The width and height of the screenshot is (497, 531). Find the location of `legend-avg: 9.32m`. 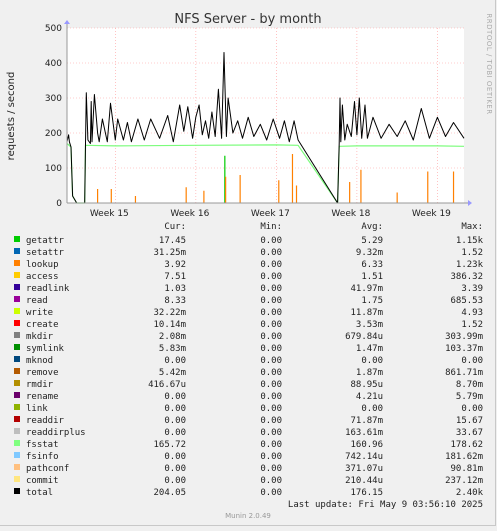

legend-avg: 9.32m is located at coordinates (369, 253).